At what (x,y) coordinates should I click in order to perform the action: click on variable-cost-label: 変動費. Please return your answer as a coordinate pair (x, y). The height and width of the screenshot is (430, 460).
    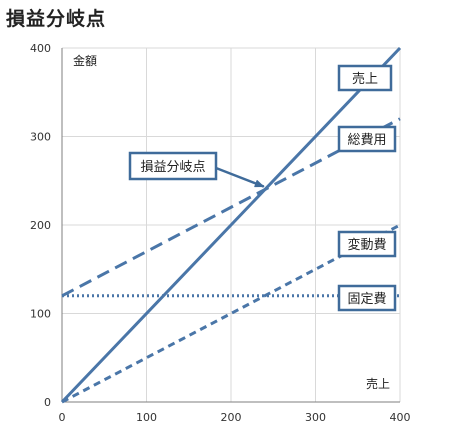
    Looking at the image, I should click on (366, 245).